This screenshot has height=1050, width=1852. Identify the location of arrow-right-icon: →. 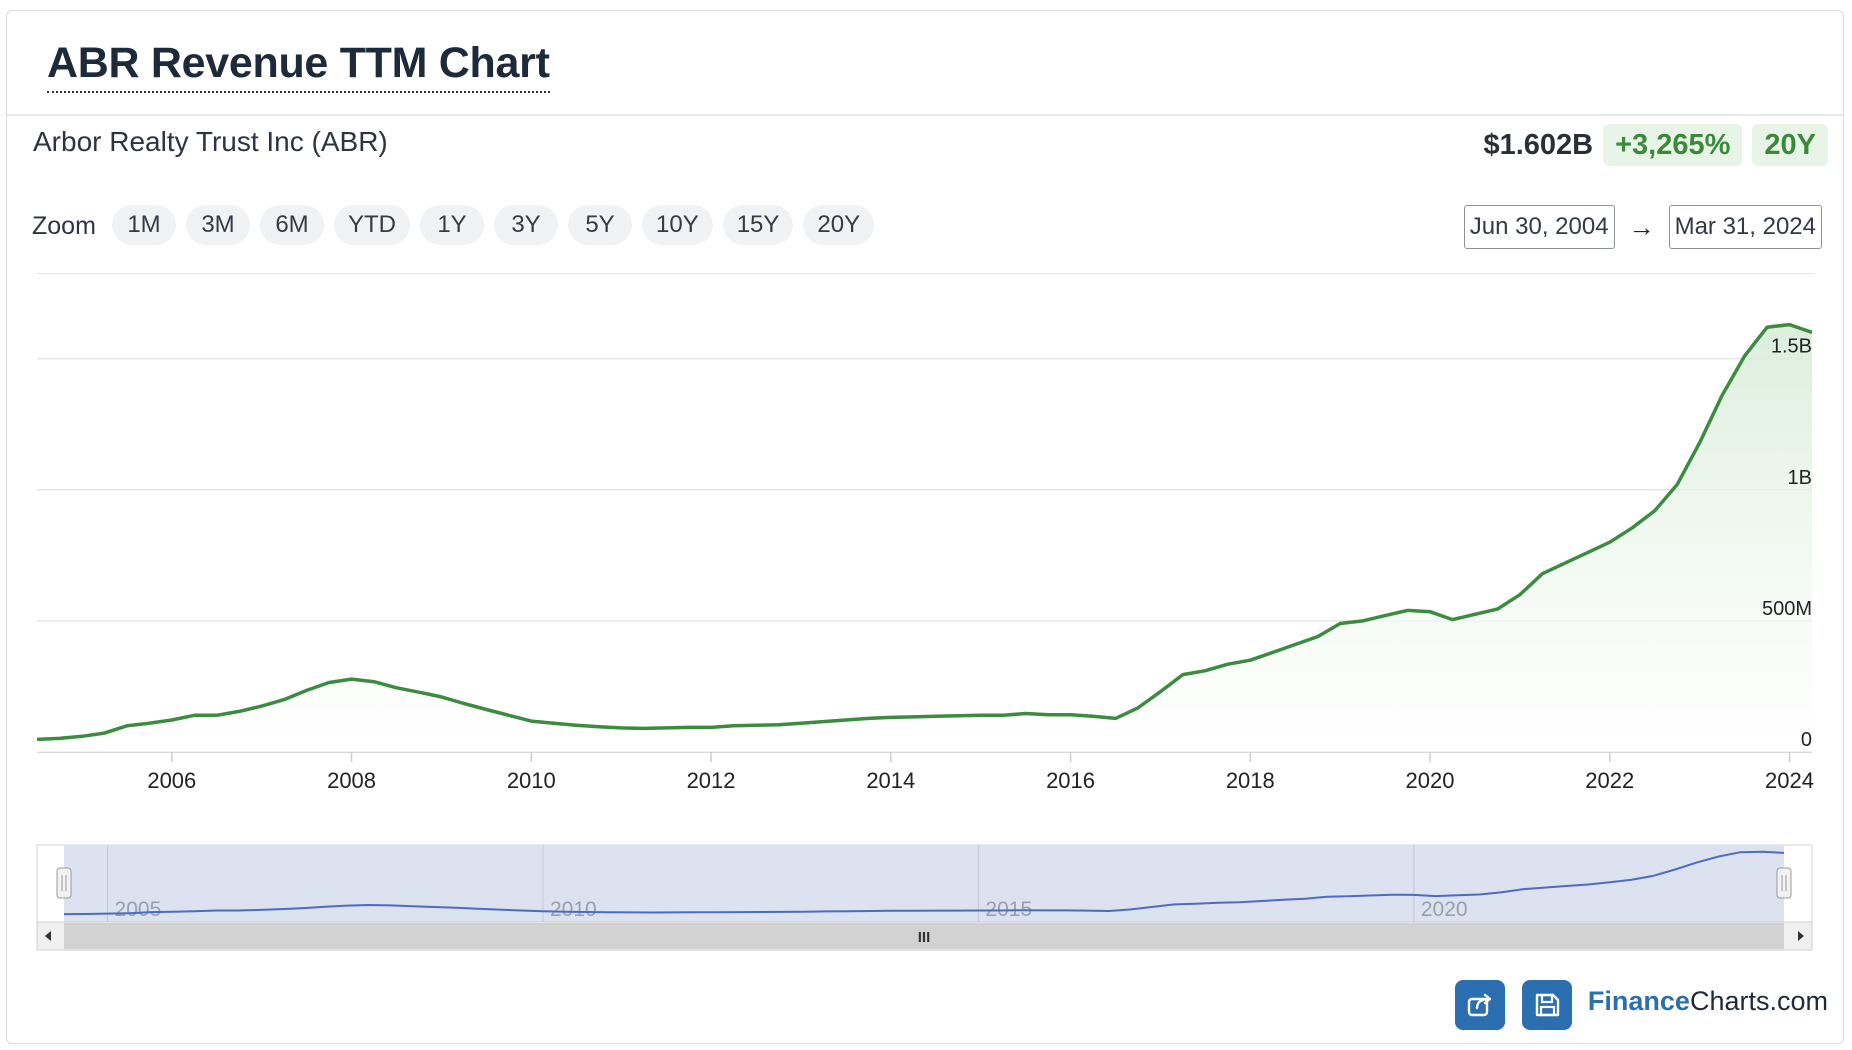
(1641, 226).